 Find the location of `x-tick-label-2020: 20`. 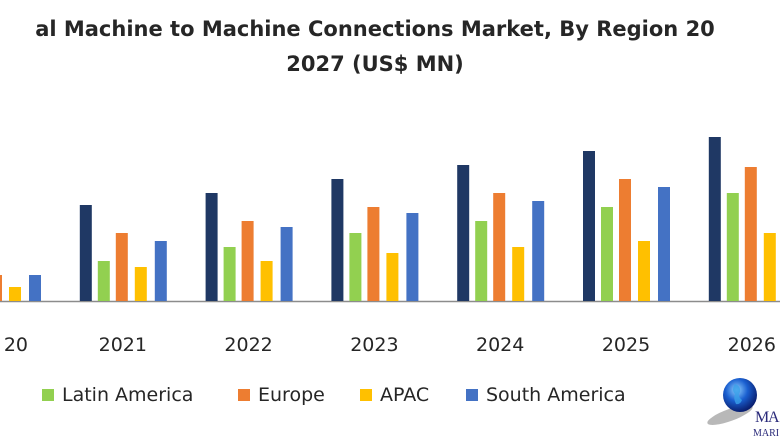

x-tick-label-2020: 20 is located at coordinates (15, 345).